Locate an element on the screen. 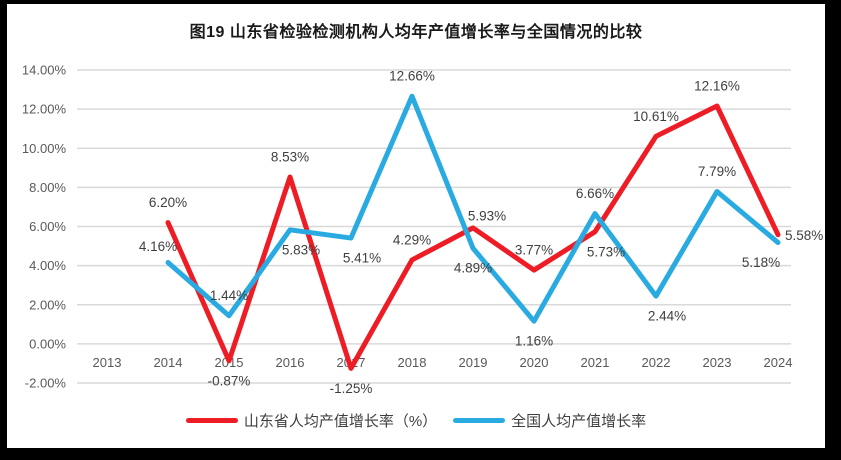  y-axis-tick-label: 6.00% is located at coordinates (47, 226).